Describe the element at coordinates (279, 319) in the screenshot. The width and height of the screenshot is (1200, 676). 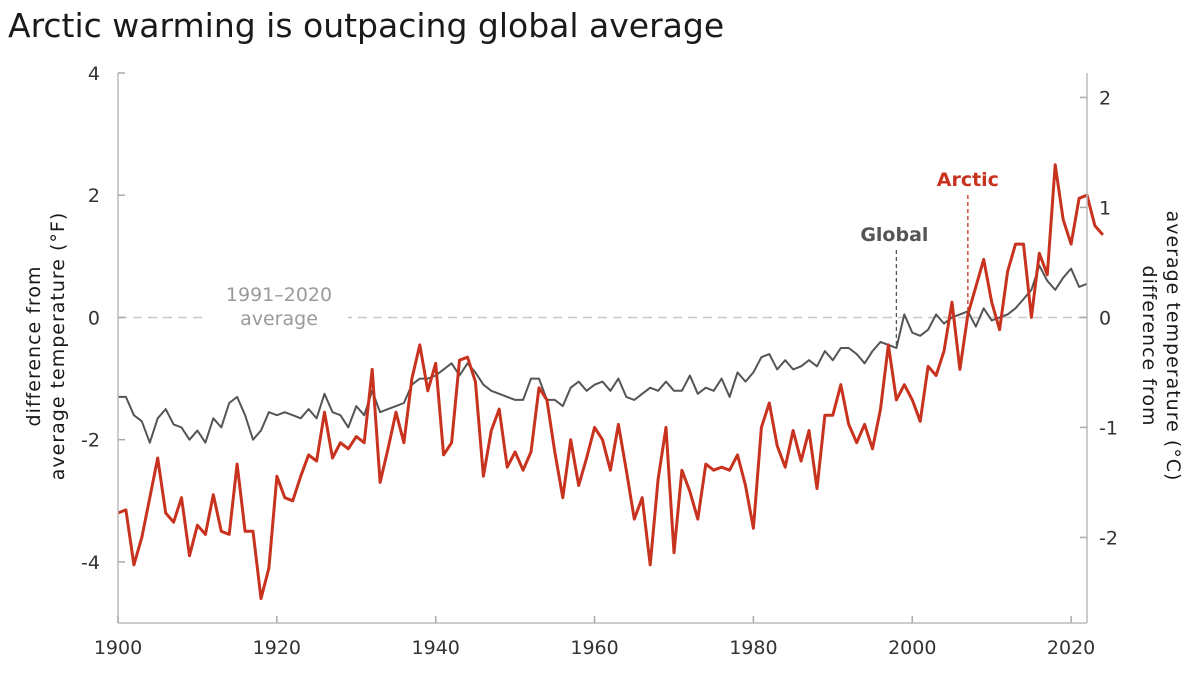
I see `reference-label-line2: average` at that location.